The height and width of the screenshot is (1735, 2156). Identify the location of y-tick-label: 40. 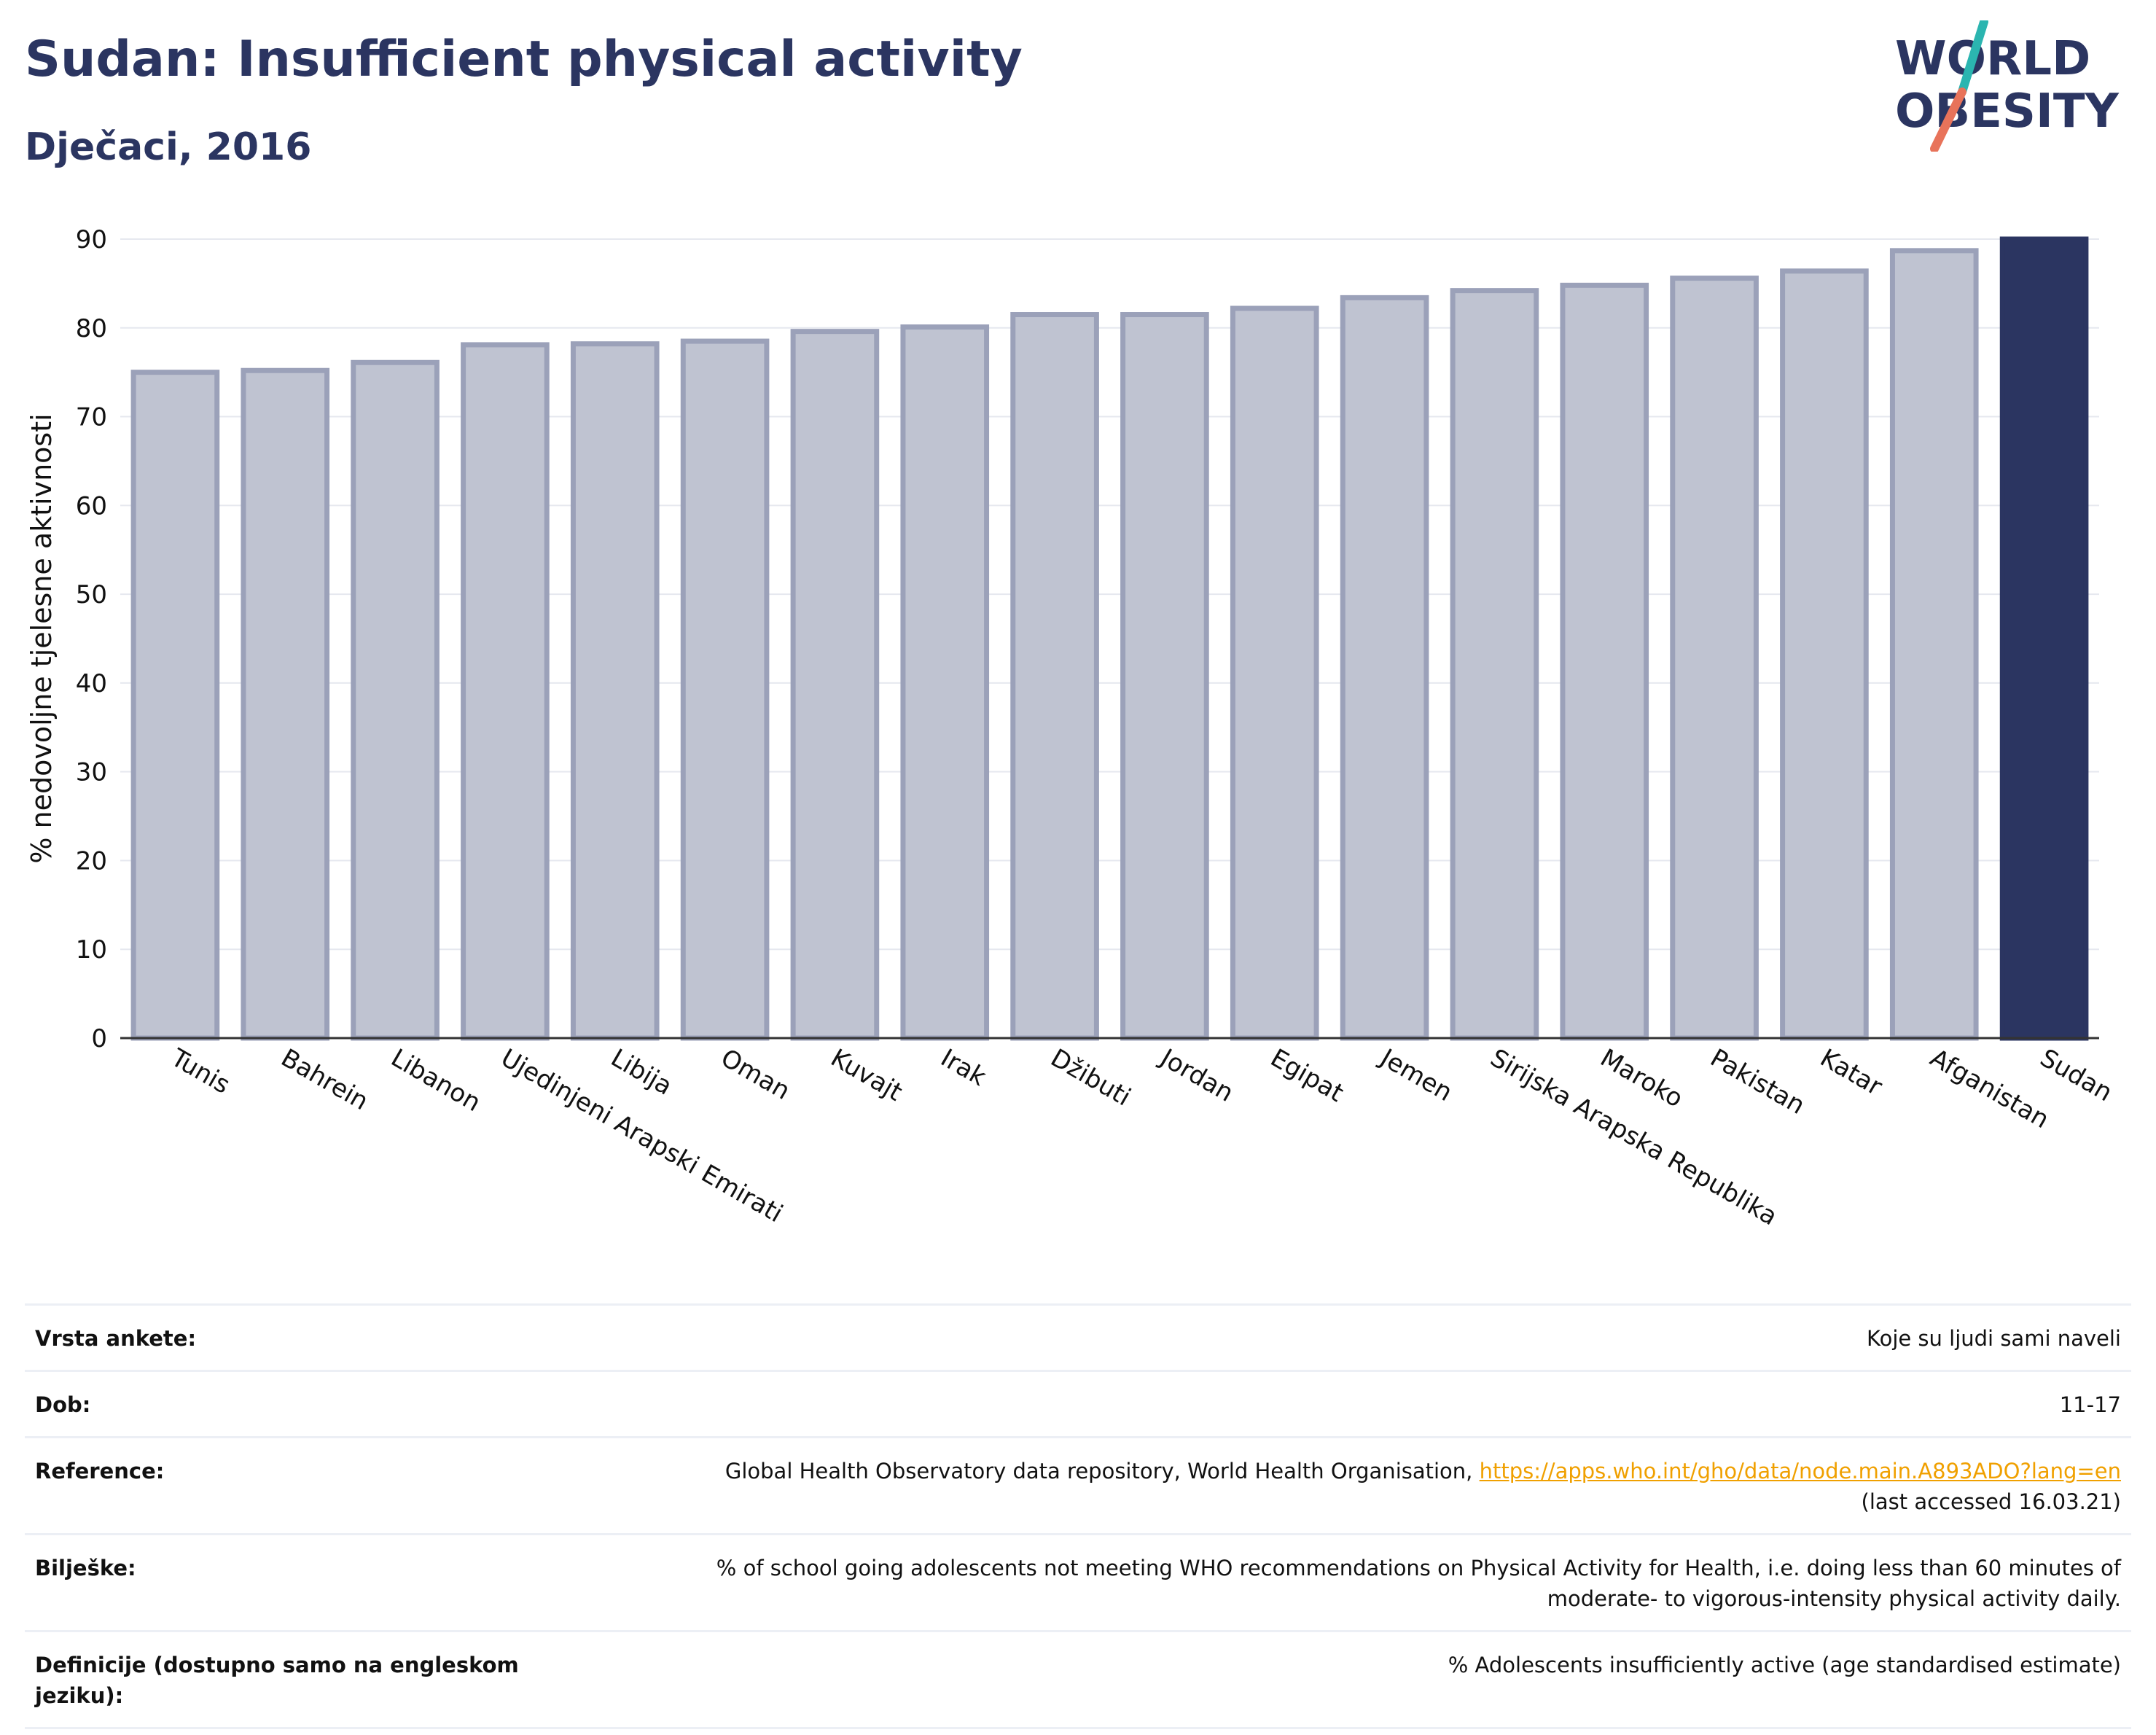
(92, 683).